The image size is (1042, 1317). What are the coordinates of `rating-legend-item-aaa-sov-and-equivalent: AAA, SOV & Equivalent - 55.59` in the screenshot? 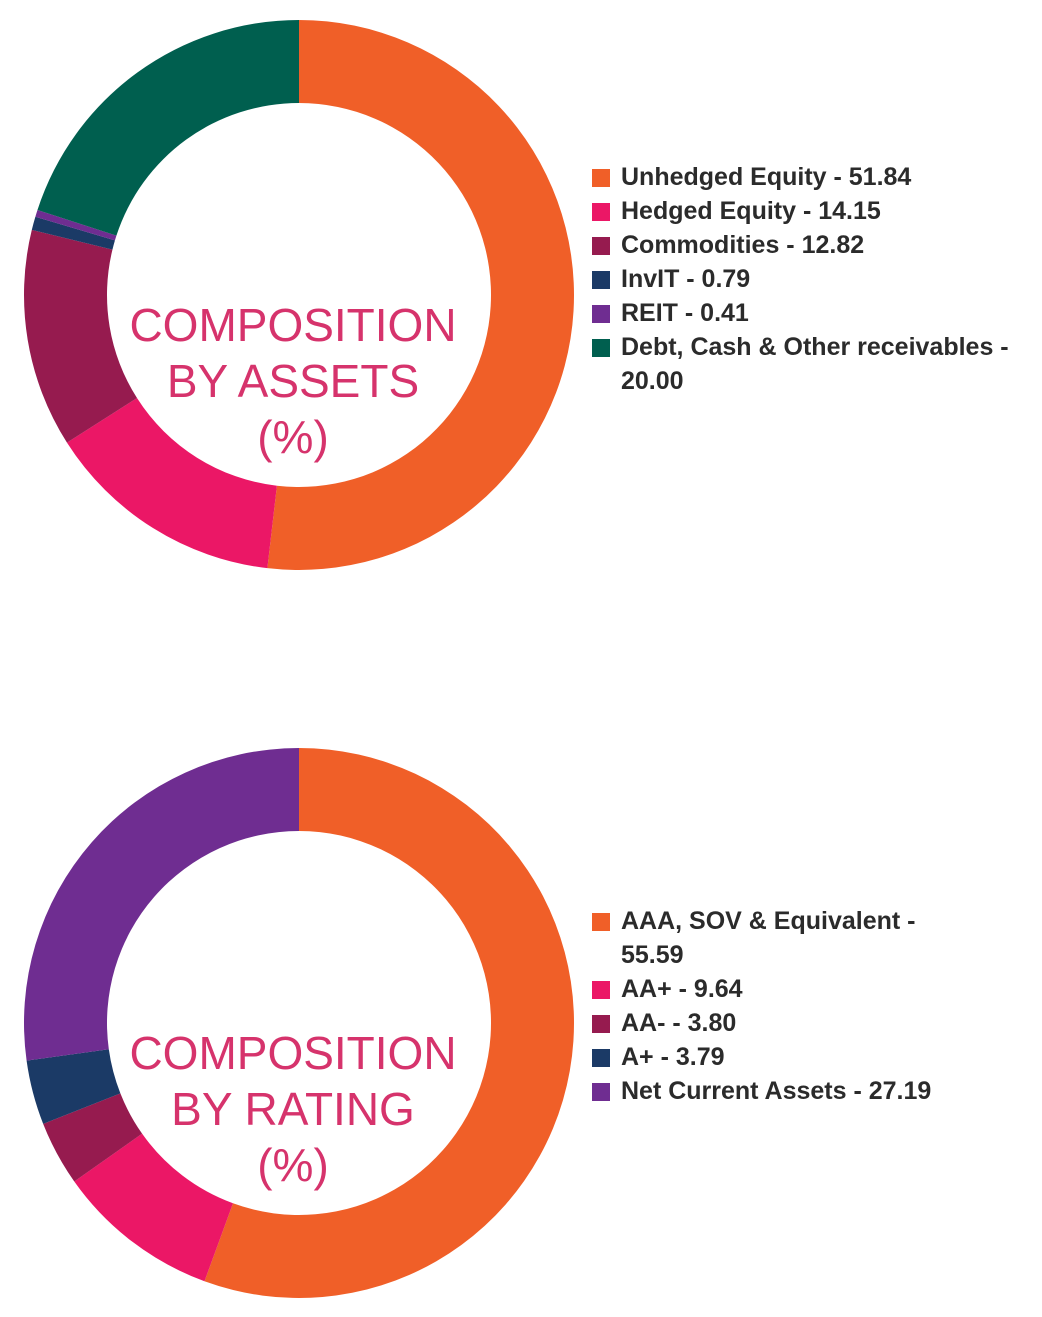 It's located at (782, 938).